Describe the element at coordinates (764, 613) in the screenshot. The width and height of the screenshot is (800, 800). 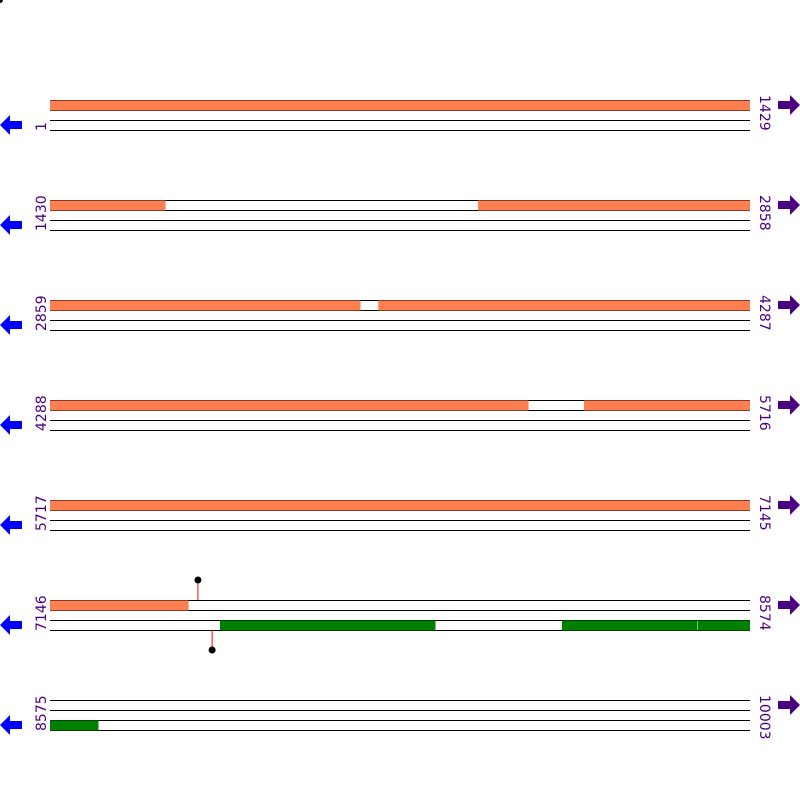
I see `row-end-label: 8574` at that location.